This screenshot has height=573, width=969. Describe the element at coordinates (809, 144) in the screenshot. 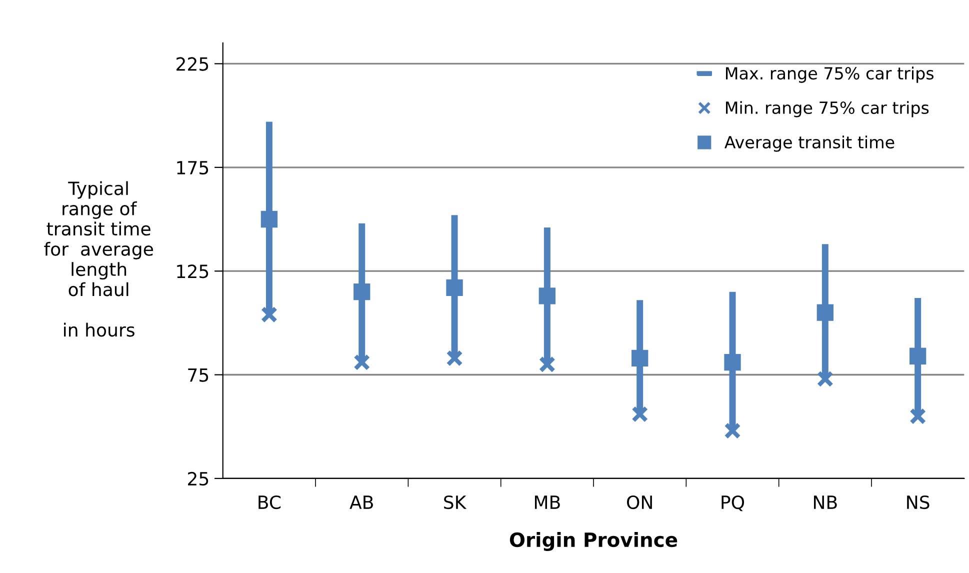

I see `legend-label: Average transit time` at that location.